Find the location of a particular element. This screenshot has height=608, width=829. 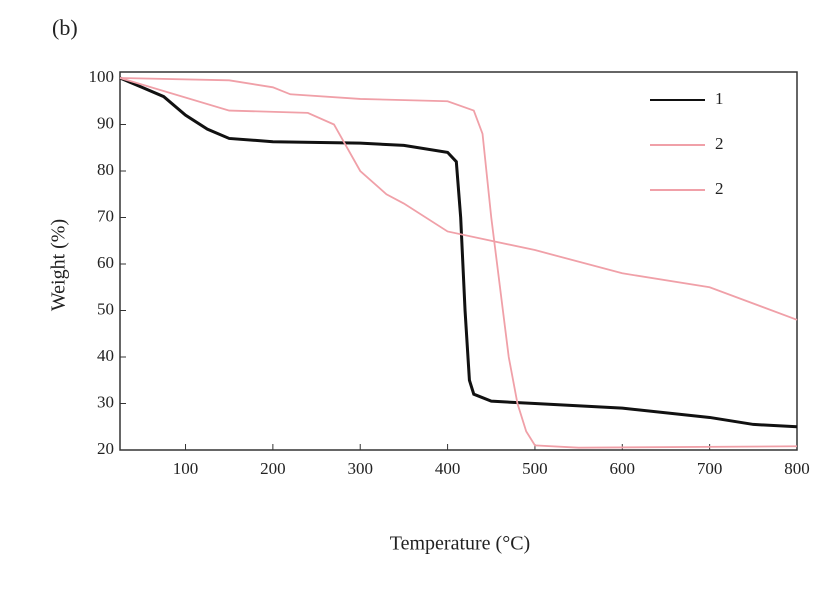

x-tick-label: 800 is located at coordinates (797, 468).